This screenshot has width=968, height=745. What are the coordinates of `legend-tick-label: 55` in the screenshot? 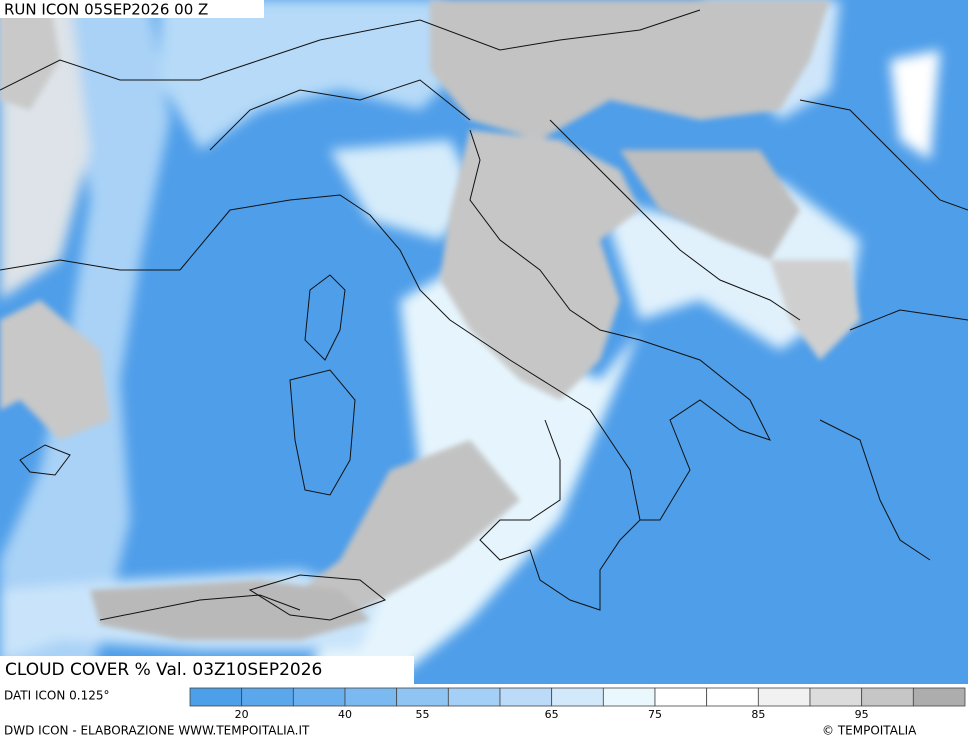 It's located at (423, 714).